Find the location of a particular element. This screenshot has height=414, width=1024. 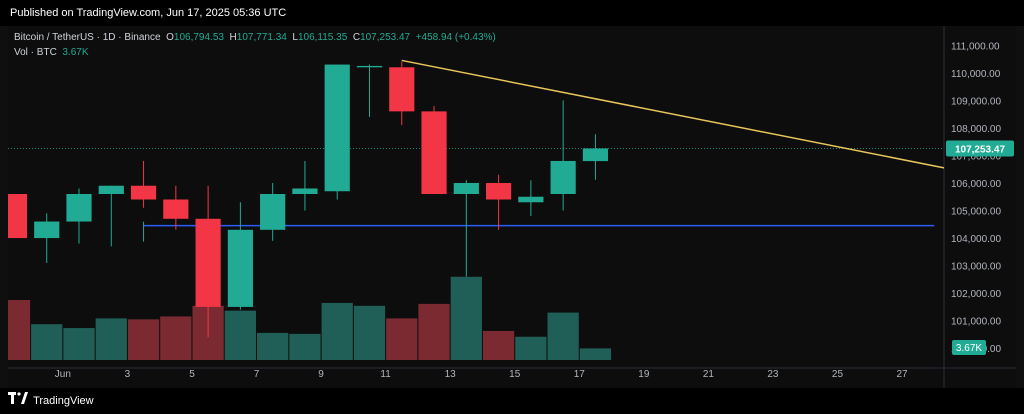

low-label: L is located at coordinates (295, 37).